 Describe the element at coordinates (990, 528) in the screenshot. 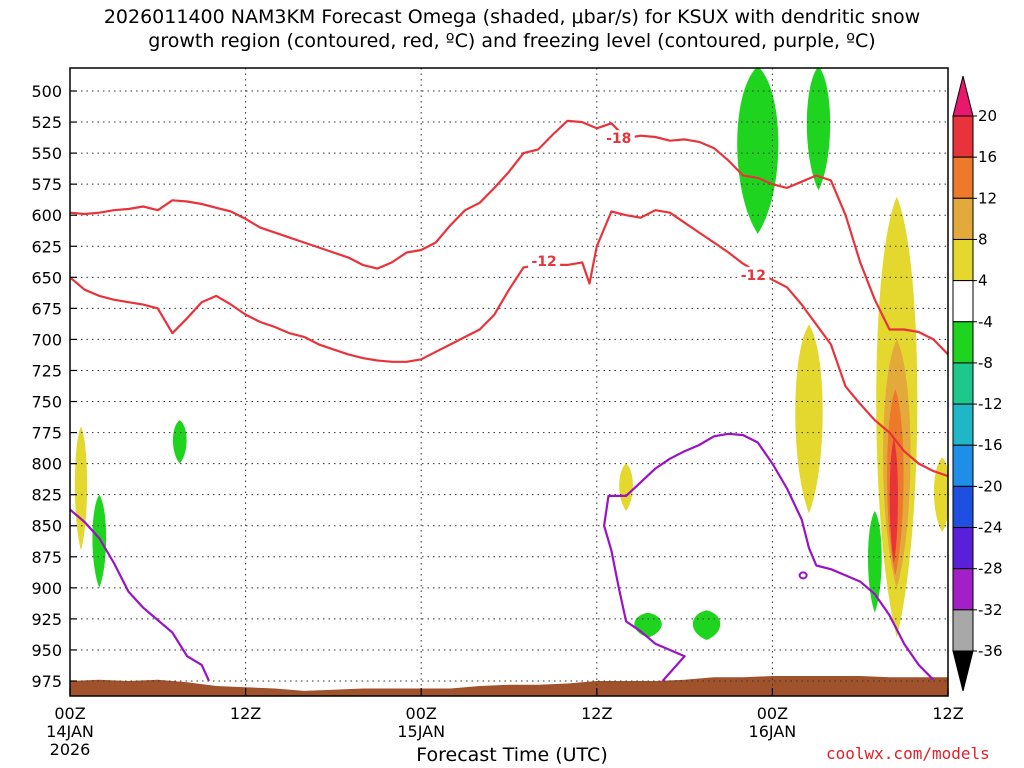

I see `colorbar-label: -24` at that location.